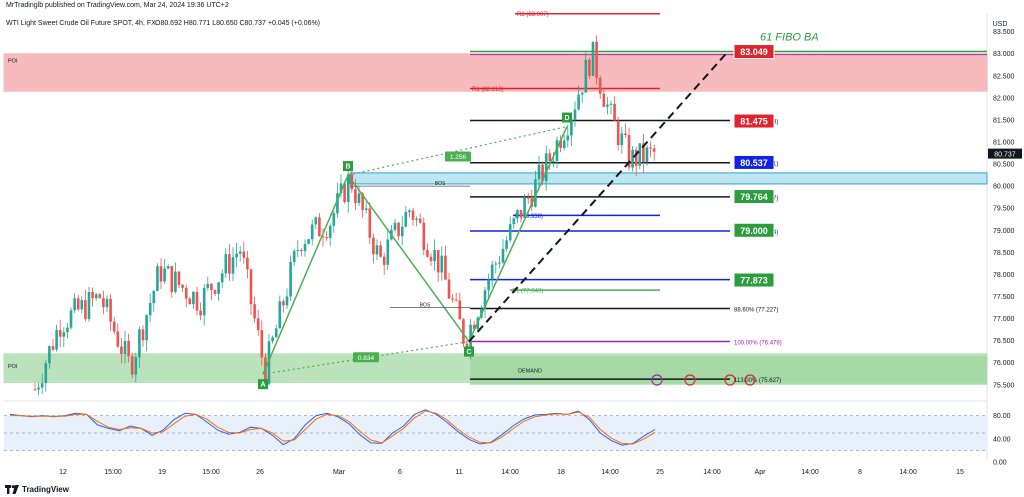  I want to click on price-tick-label: 79.500, so click(1004, 209).